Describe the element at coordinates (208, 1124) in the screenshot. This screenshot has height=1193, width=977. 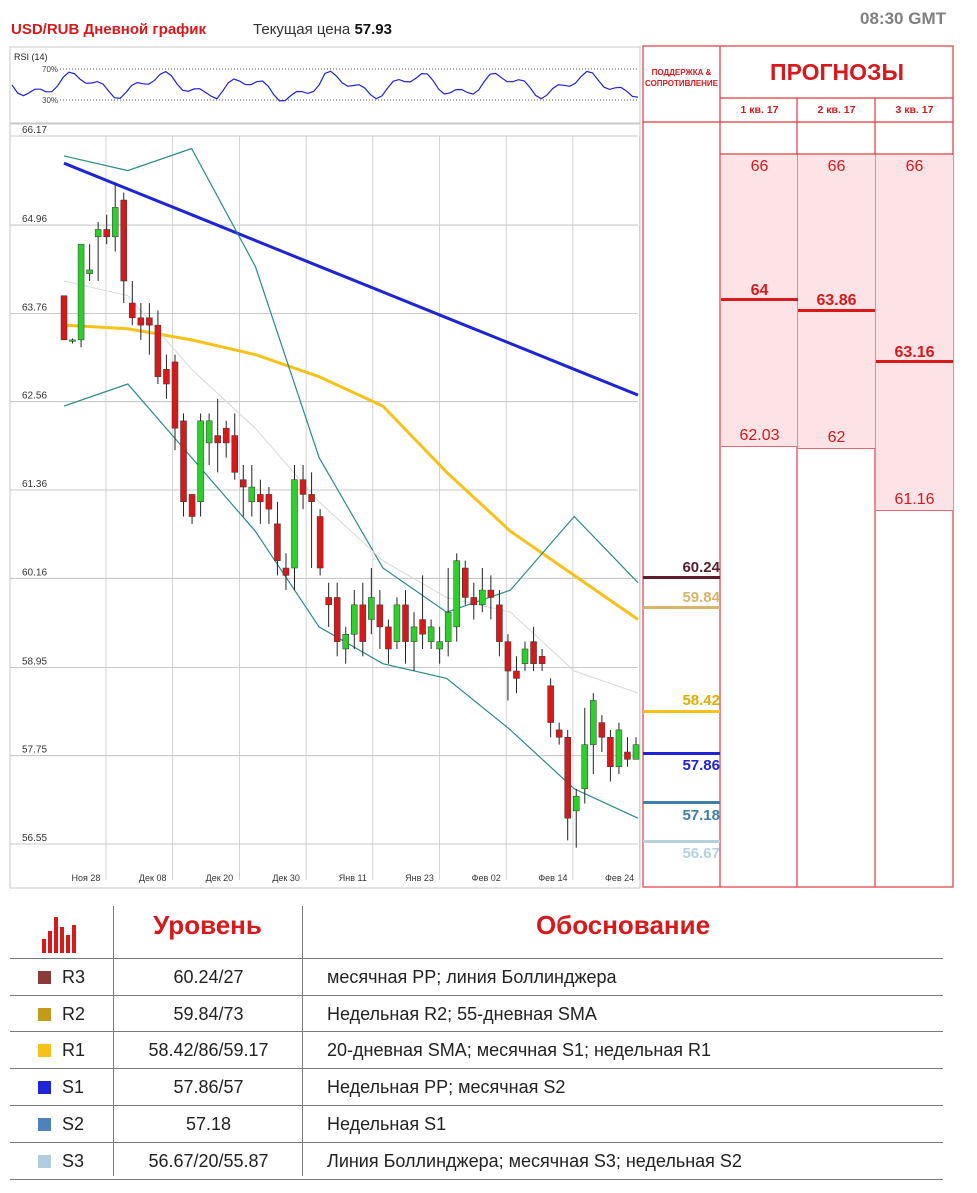
I see `level-value: 57.18` at that location.